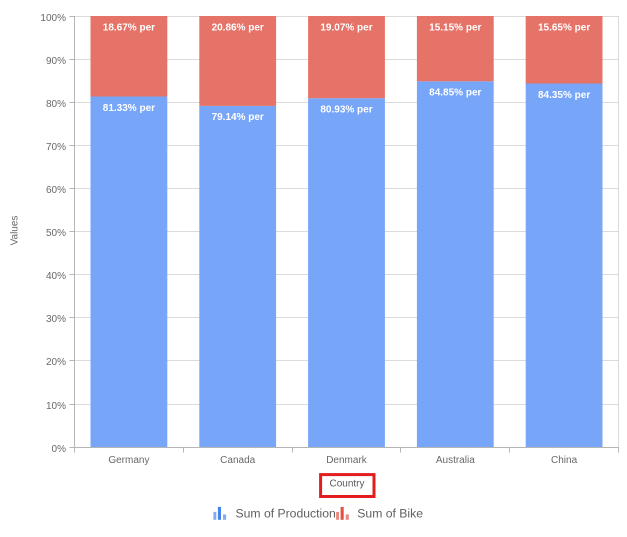 This screenshot has width=627, height=537. I want to click on svg-text: 90%, so click(56, 61).